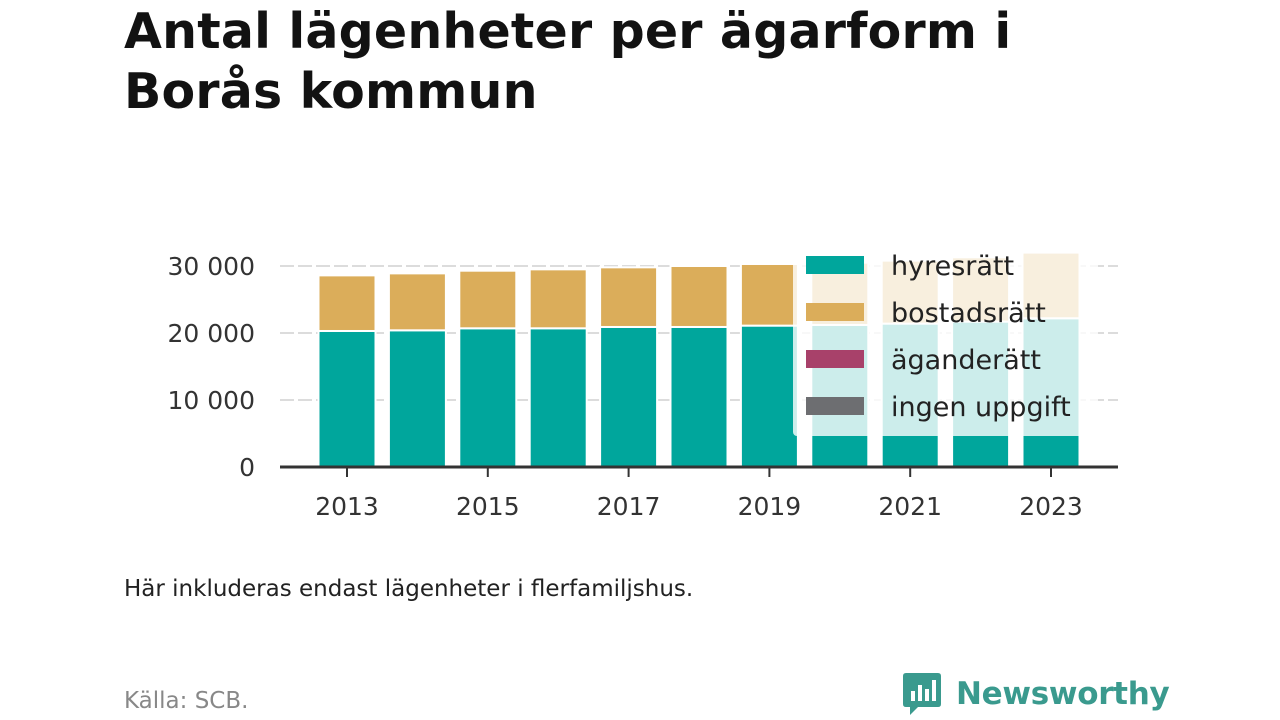 The width and height of the screenshot is (1280, 720). Describe the element at coordinates (968, 313) in the screenshot. I see `legend-label: bostadsrätt` at that location.